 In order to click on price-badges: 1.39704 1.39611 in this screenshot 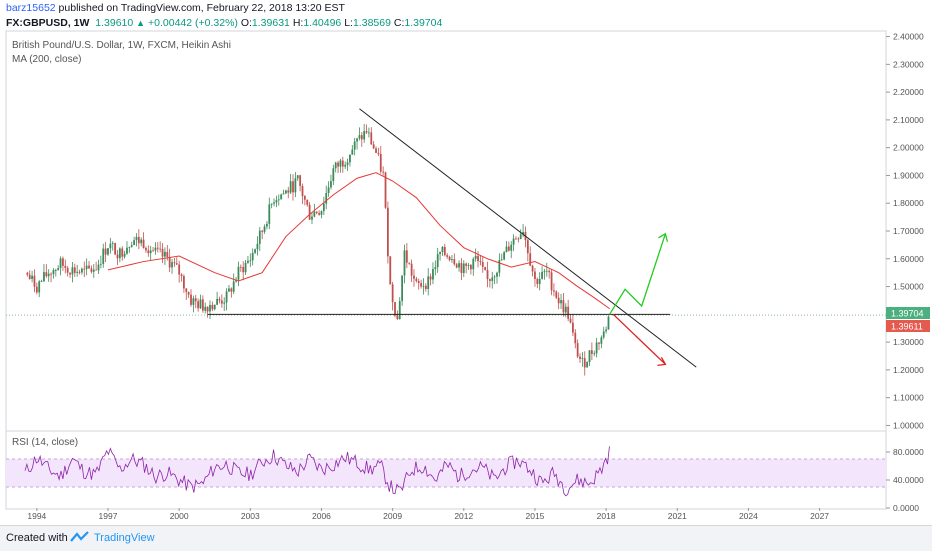, I will do `click(908, 319)`.